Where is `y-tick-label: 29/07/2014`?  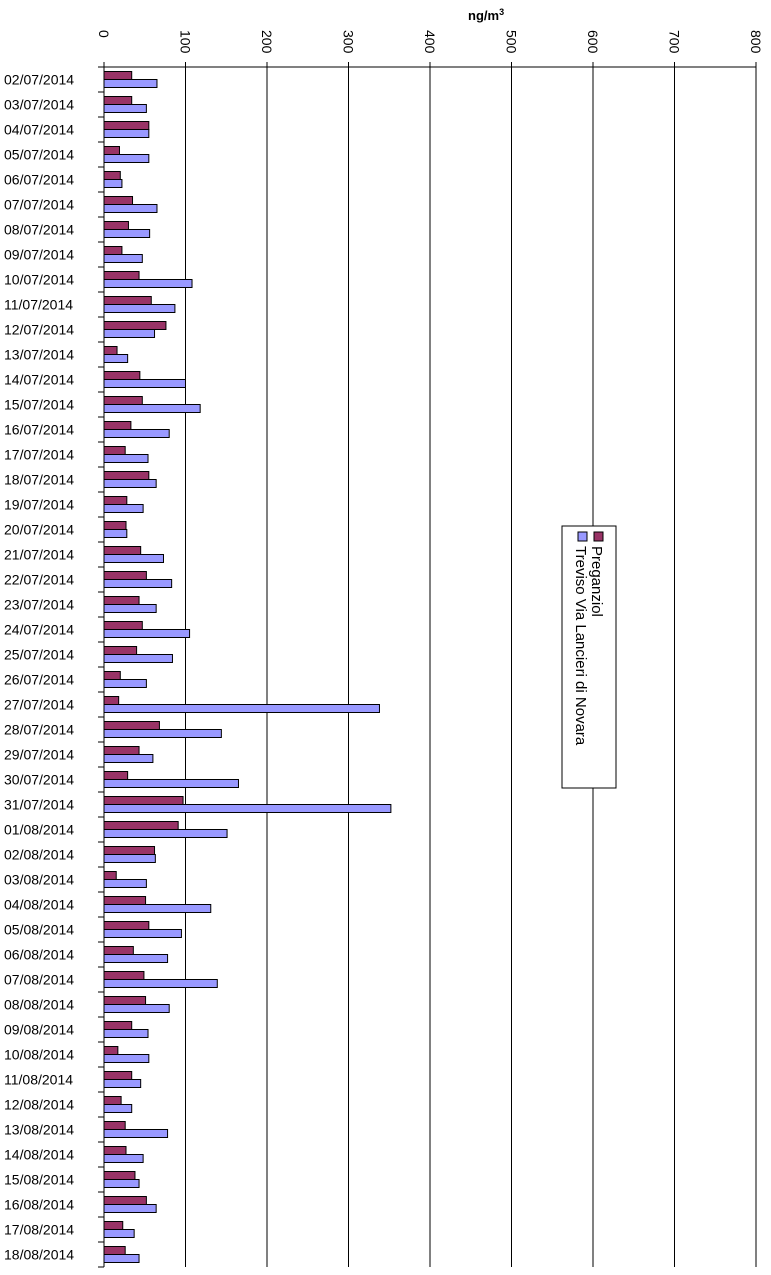
y-tick-label: 29/07/2014 is located at coordinates (39, 755).